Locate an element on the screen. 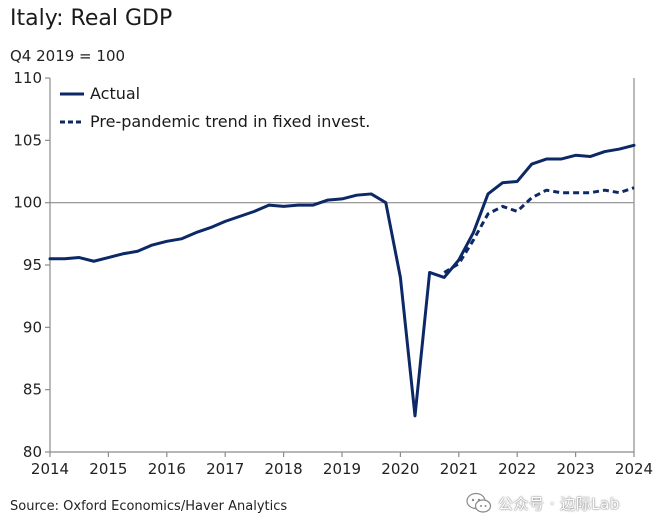  x-tick-label-2024: 2024 is located at coordinates (634, 469).